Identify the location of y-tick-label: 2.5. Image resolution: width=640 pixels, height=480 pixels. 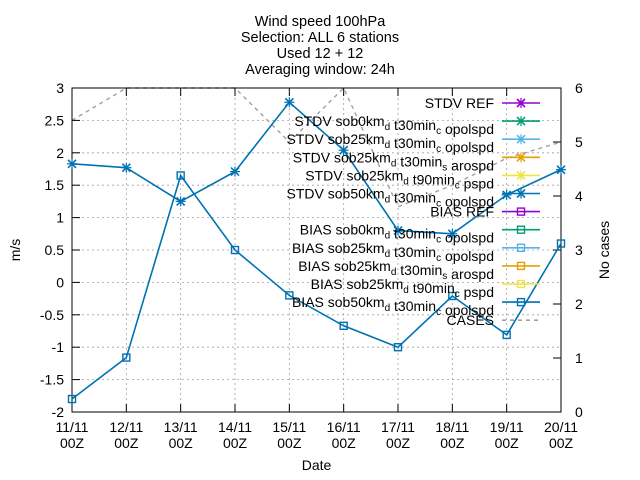
(55, 120).